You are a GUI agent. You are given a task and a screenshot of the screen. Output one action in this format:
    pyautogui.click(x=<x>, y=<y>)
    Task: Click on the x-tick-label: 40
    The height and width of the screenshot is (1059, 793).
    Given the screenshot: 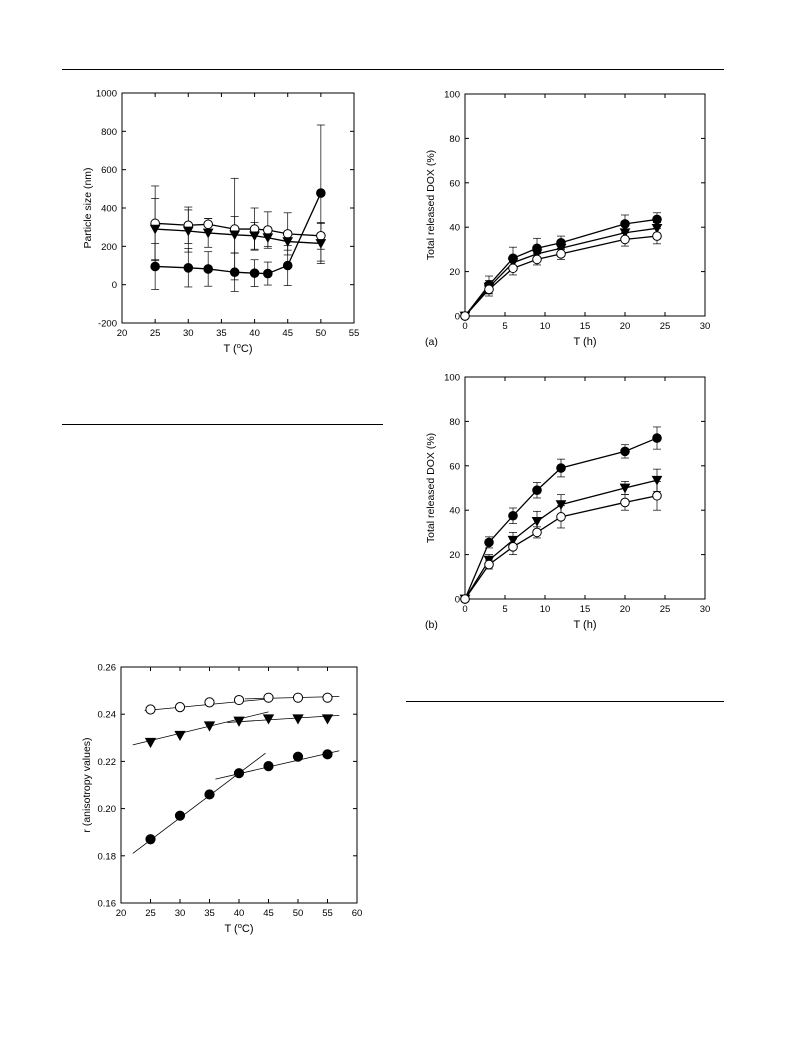 What is the action you would take?
    pyautogui.click(x=239, y=913)
    